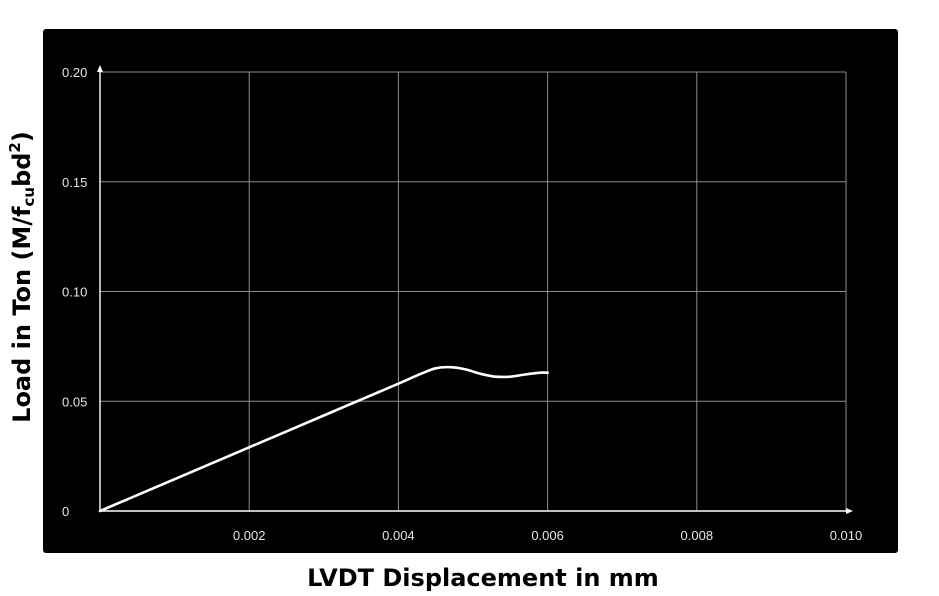  I want to click on x-tick-label: 0.002, so click(249, 535).